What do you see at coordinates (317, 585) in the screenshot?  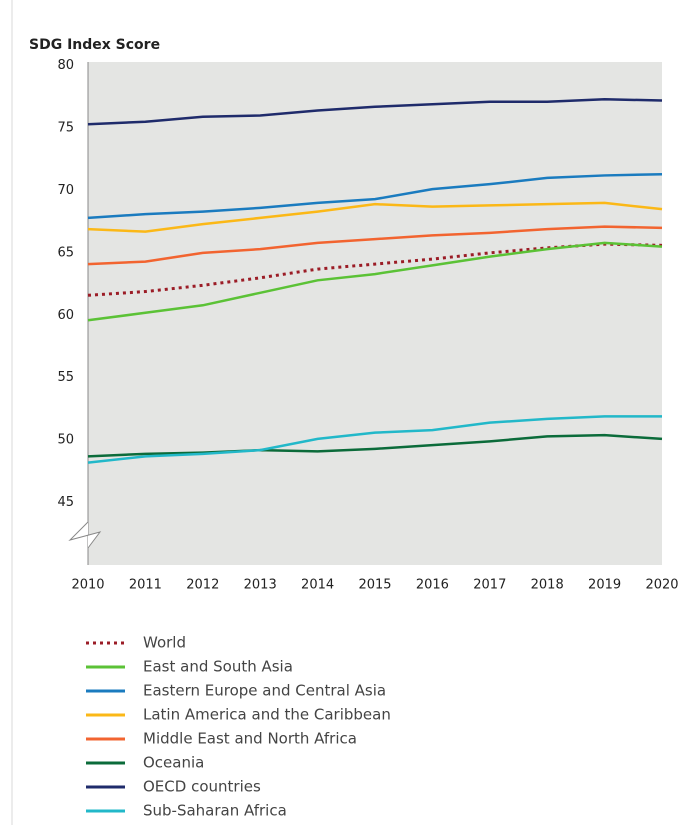 I see `x-tick-label: 2014` at bounding box center [317, 585].